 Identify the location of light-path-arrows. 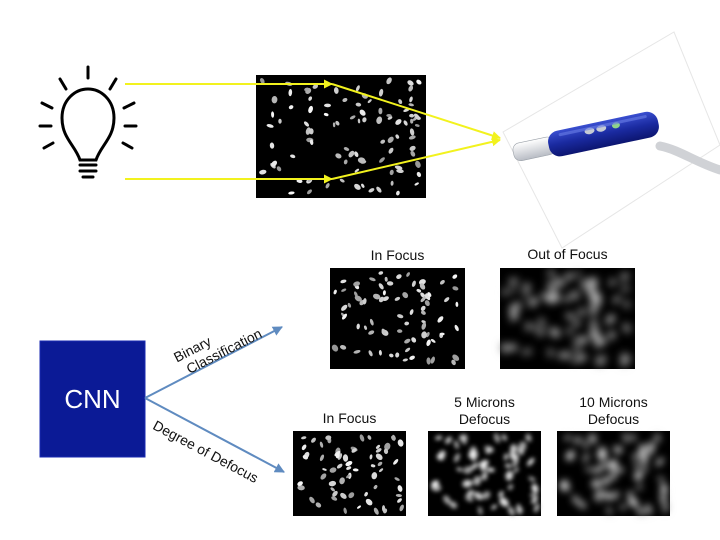
(313, 131).